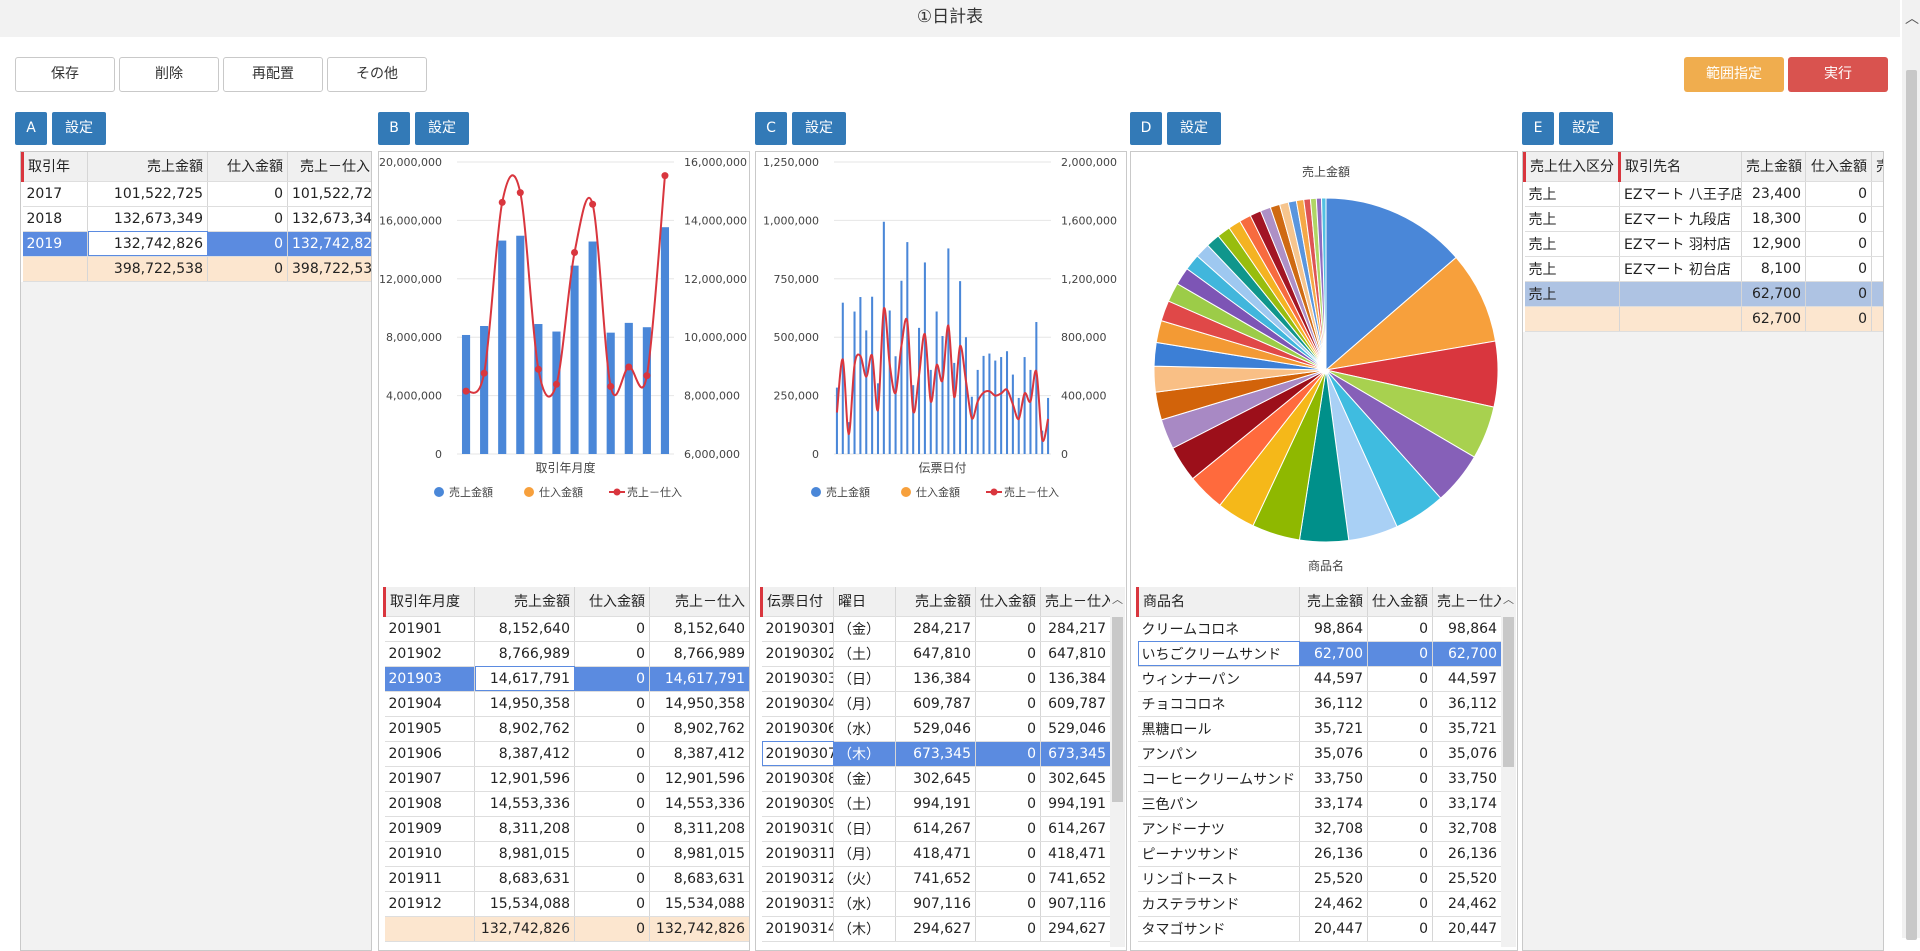 The height and width of the screenshot is (951, 1920). What do you see at coordinates (429, 904) in the screenshot?
I see `cell: 201912` at bounding box center [429, 904].